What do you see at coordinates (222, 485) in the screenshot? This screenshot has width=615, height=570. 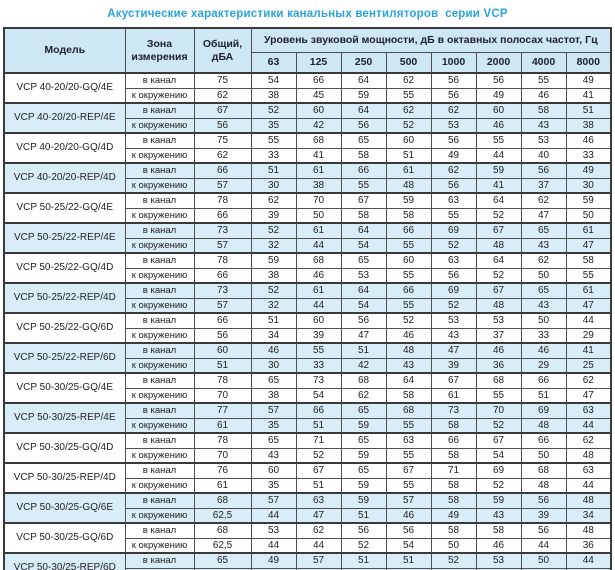 I see `total-dba-value: 61` at bounding box center [222, 485].